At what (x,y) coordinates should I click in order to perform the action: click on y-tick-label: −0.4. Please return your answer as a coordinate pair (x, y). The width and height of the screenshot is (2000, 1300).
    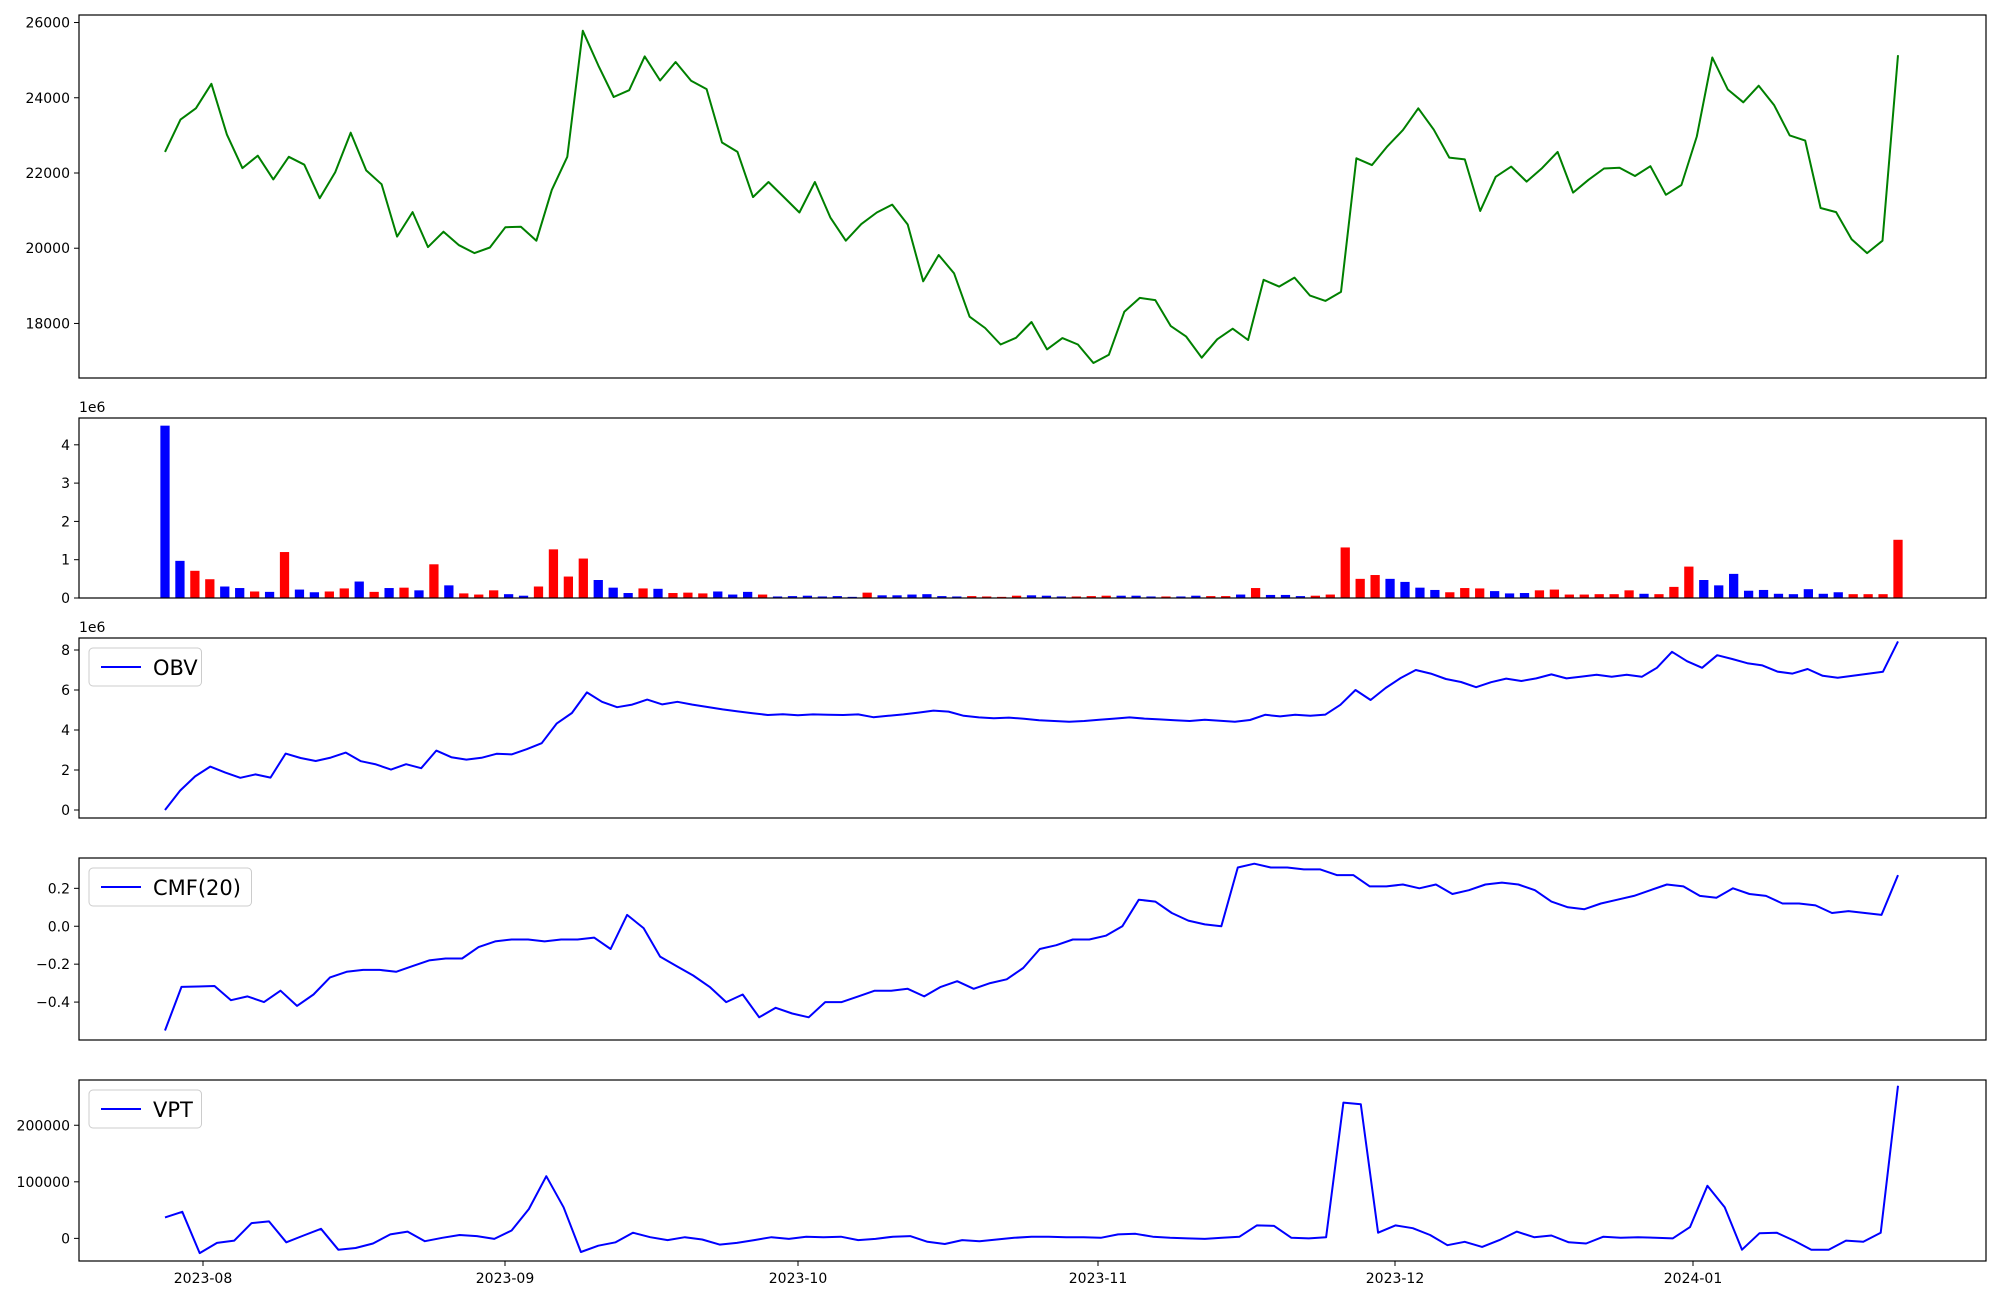
    Looking at the image, I should click on (53, 1003).